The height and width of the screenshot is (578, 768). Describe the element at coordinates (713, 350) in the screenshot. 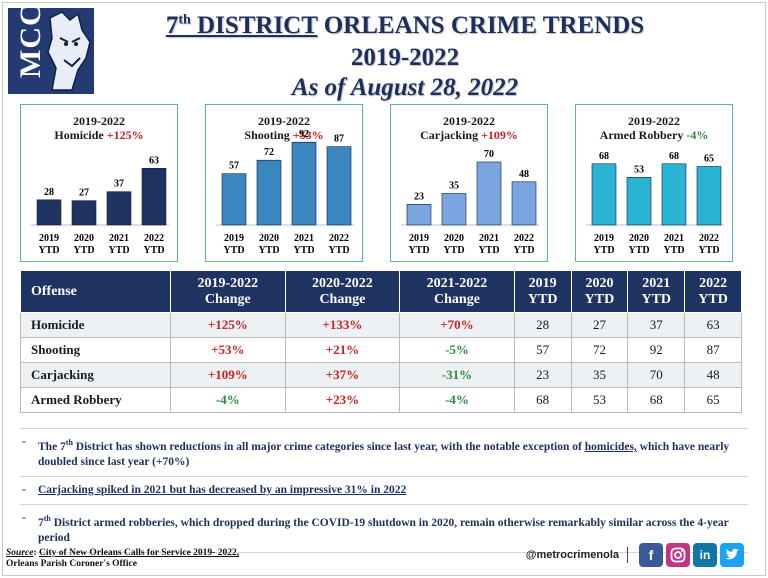

I see `ytd-cell: 87` at that location.